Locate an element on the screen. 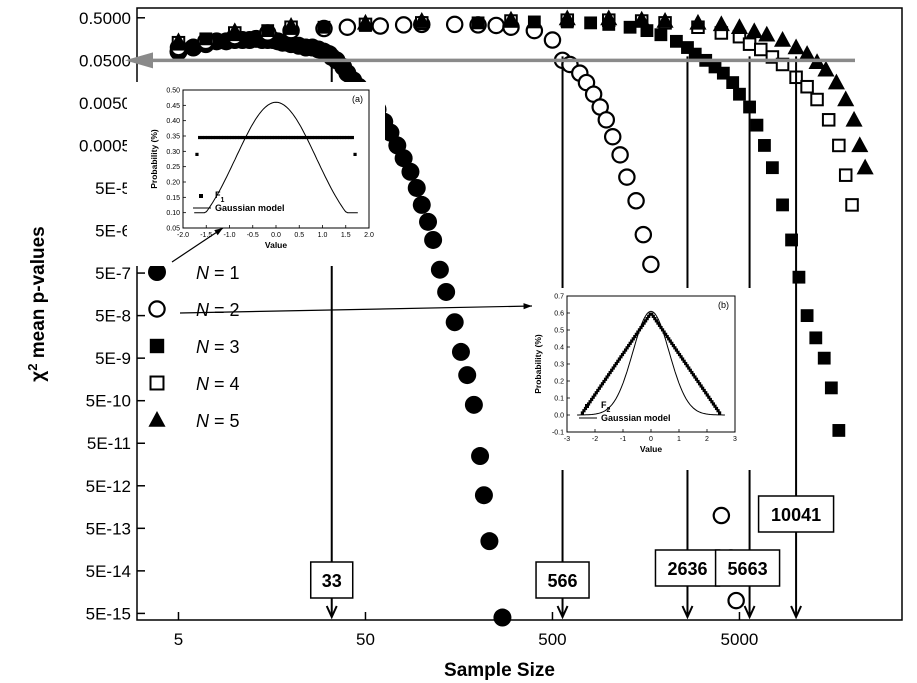 The width and height of the screenshot is (917, 683). inset-y-tick-label: 0.50 is located at coordinates (173, 91).